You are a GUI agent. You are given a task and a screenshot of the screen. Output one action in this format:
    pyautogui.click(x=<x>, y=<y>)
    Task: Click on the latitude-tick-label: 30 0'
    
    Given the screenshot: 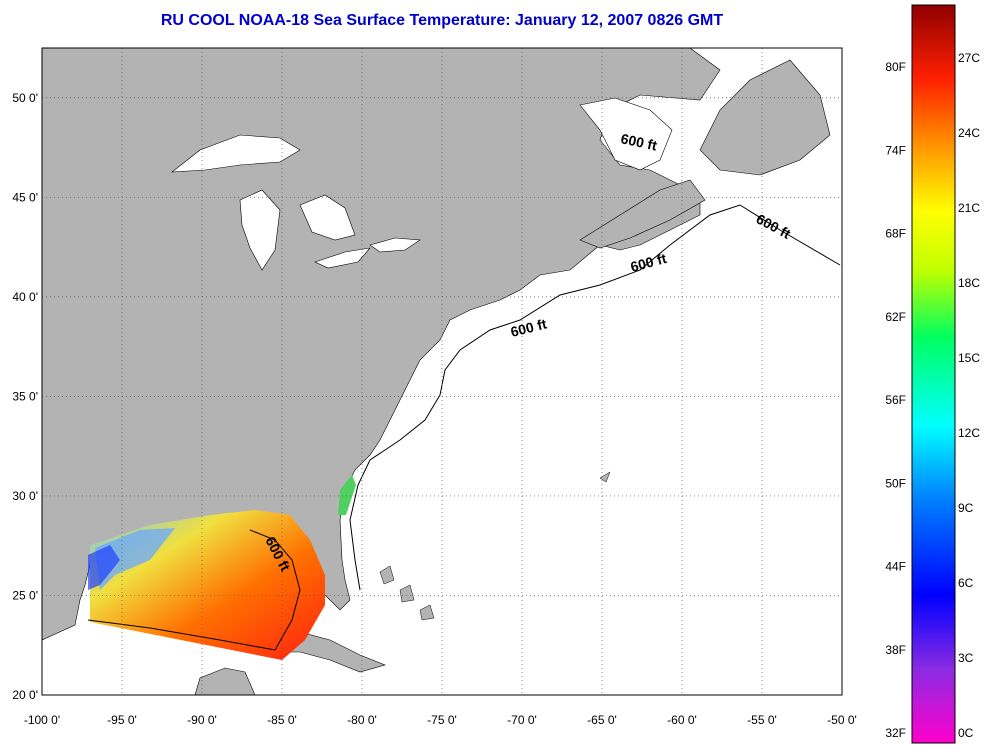 What is the action you would take?
    pyautogui.click(x=25, y=496)
    